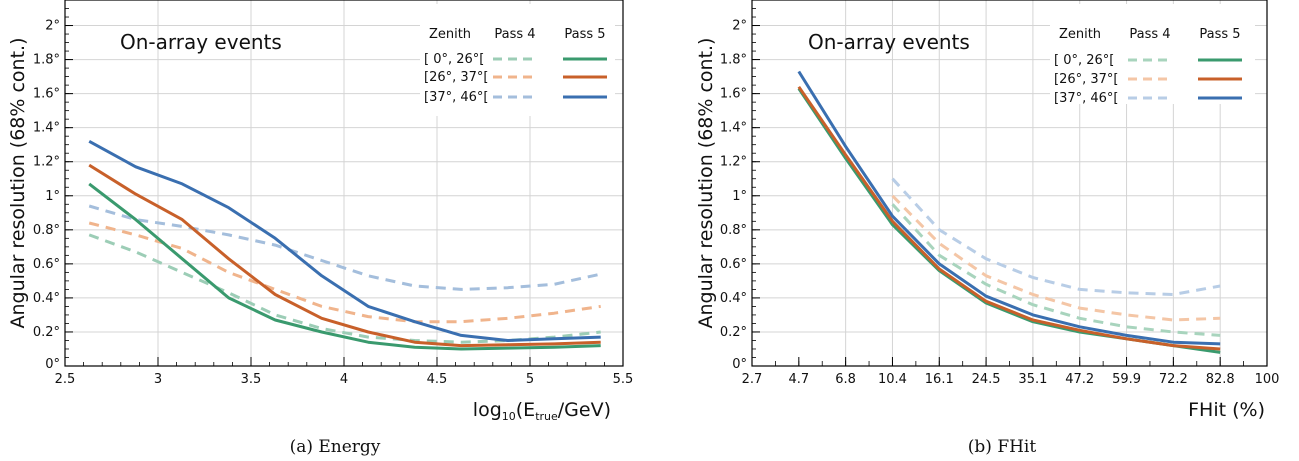 The width and height of the screenshot is (1299, 461). Describe the element at coordinates (798, 379) in the screenshot. I see `x-tick-label: 4.7` at that location.